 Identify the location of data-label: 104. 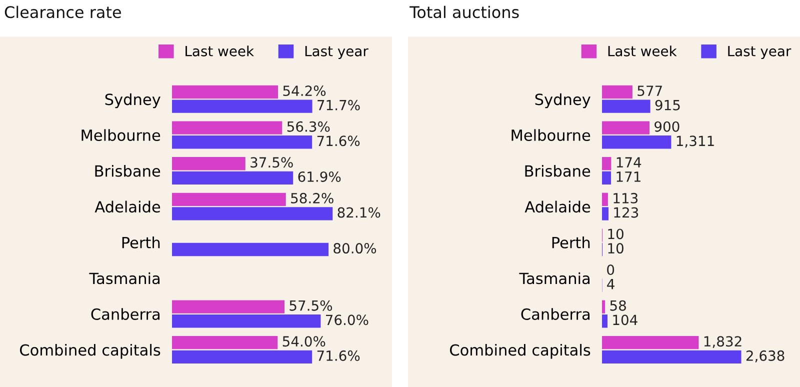
(625, 320).